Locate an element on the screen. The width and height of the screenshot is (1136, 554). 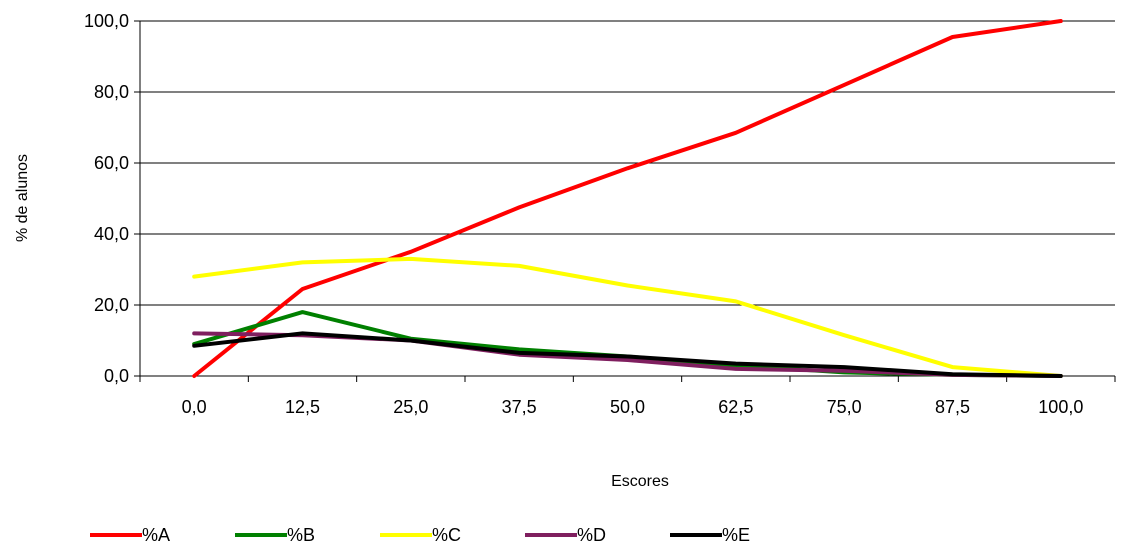
y-tick-label: 20,0 is located at coordinates (111, 305).